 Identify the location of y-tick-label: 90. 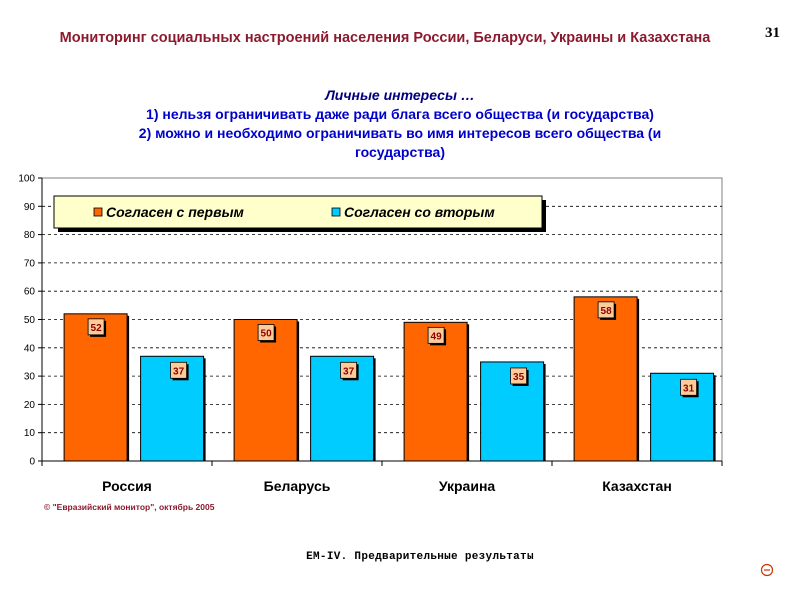
(30, 207).